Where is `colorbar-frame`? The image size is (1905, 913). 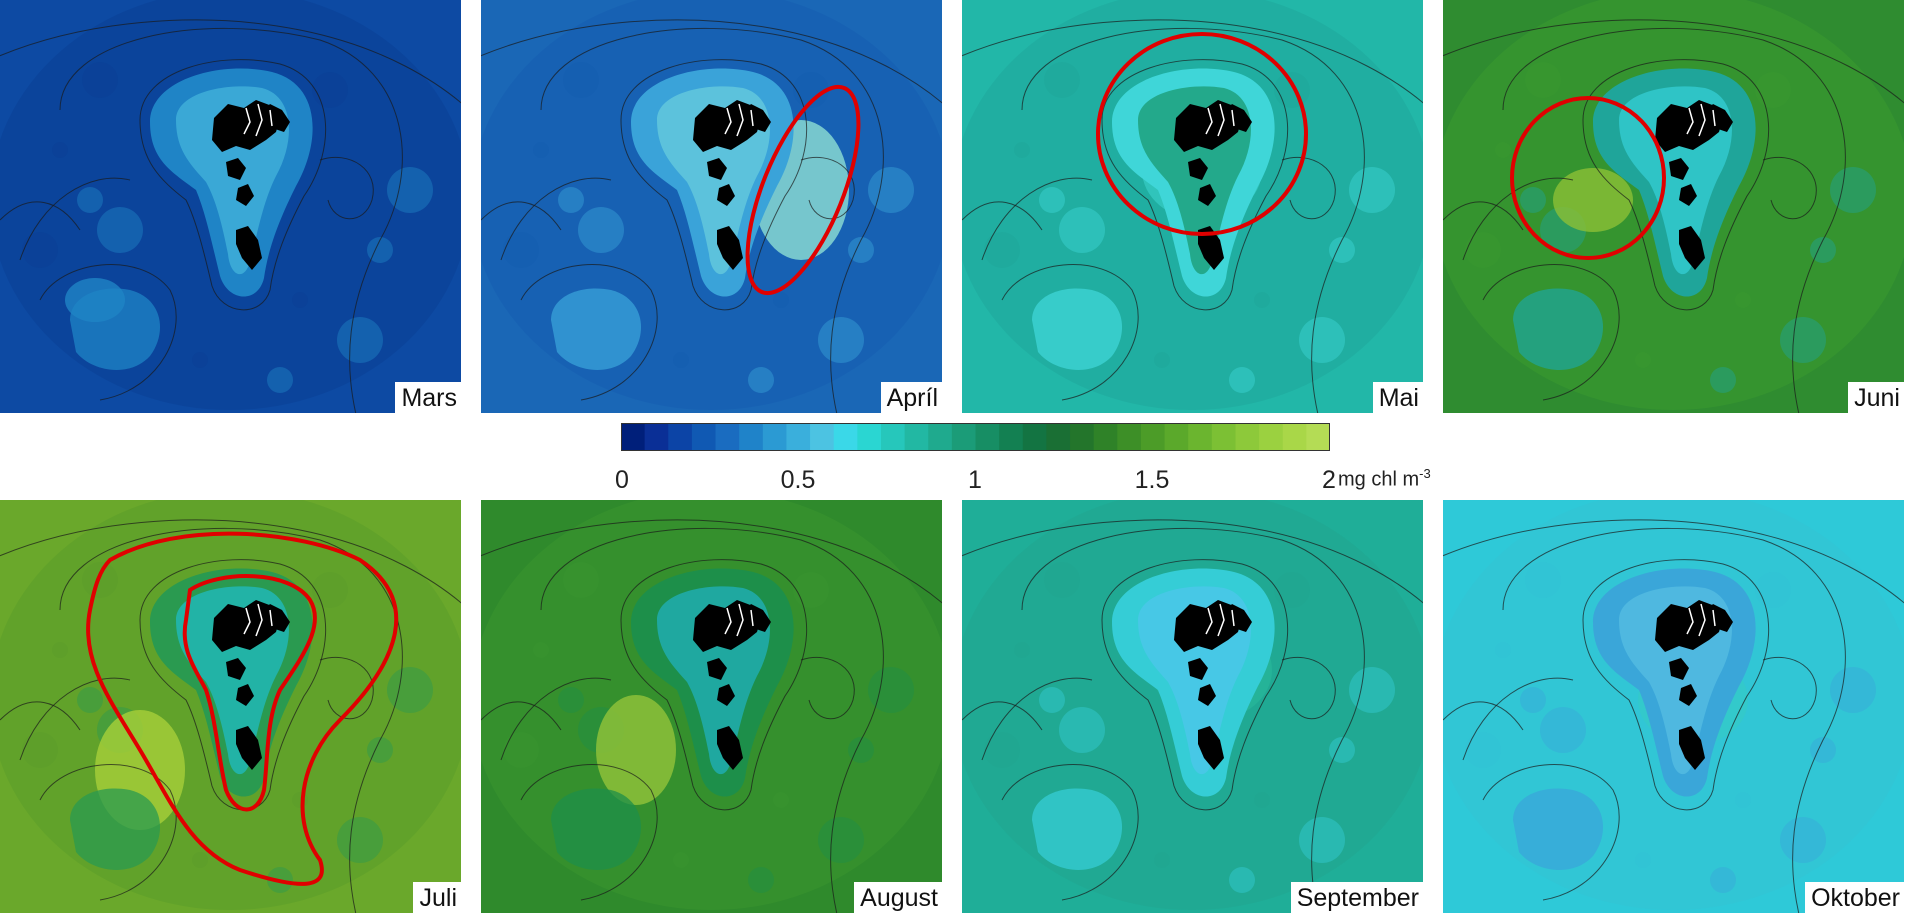 colorbar-frame is located at coordinates (975, 437).